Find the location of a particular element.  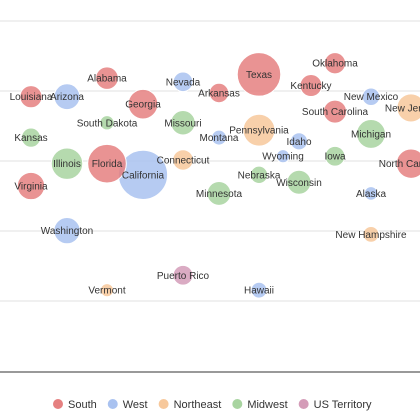

bubble-label-pennsylvania: Pennsylvania is located at coordinates (259, 131).